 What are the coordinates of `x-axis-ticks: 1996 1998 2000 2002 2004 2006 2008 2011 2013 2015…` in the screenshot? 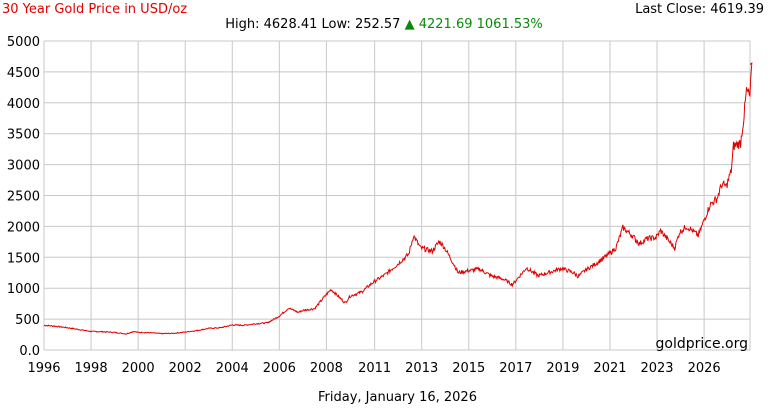 It's located at (373, 368).